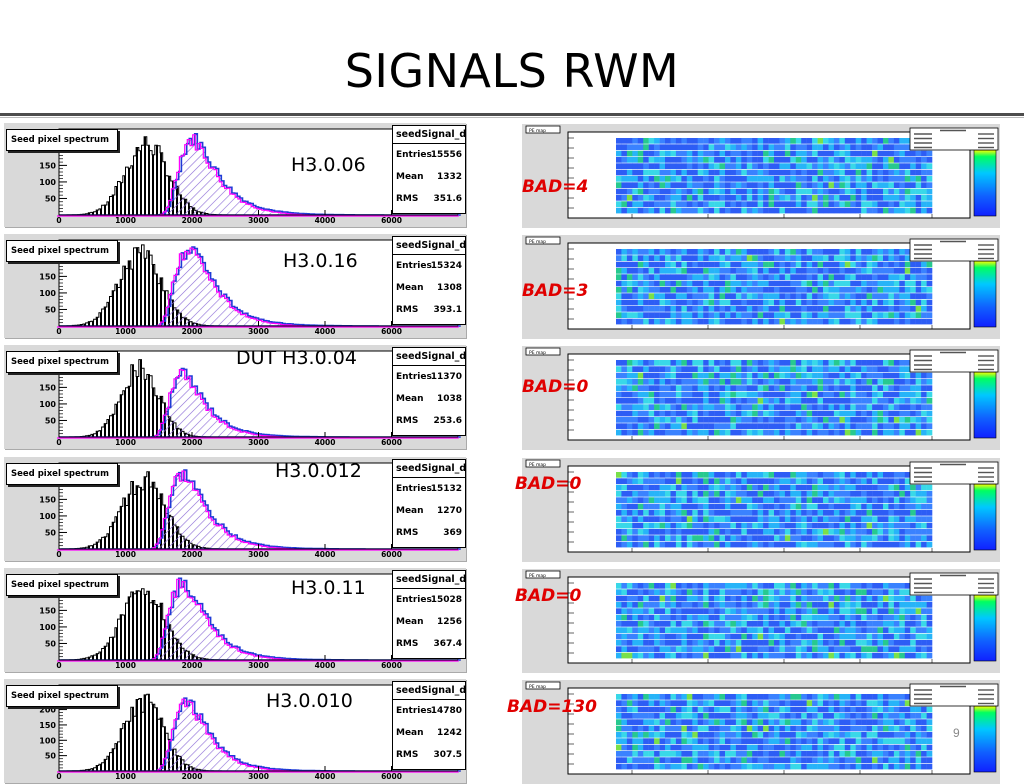 The width and height of the screenshot is (1024, 784). I want to click on pixel-map-panel-4: PE map, so click(761, 621).